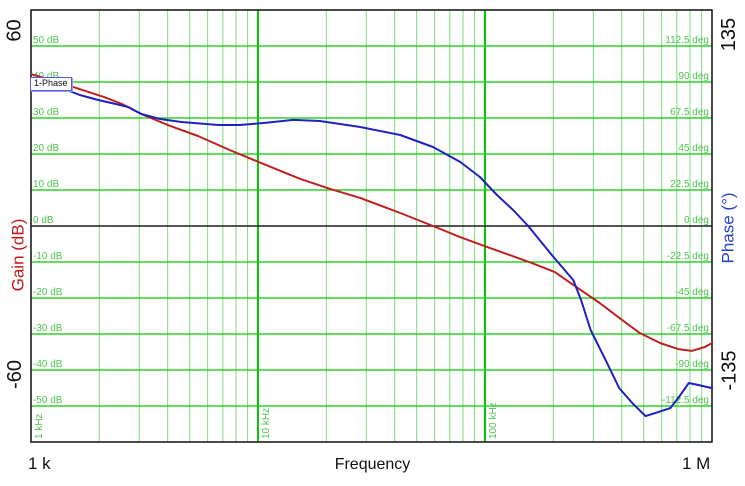  I want to click on phase-grid-label: -90 deg, so click(692, 364).